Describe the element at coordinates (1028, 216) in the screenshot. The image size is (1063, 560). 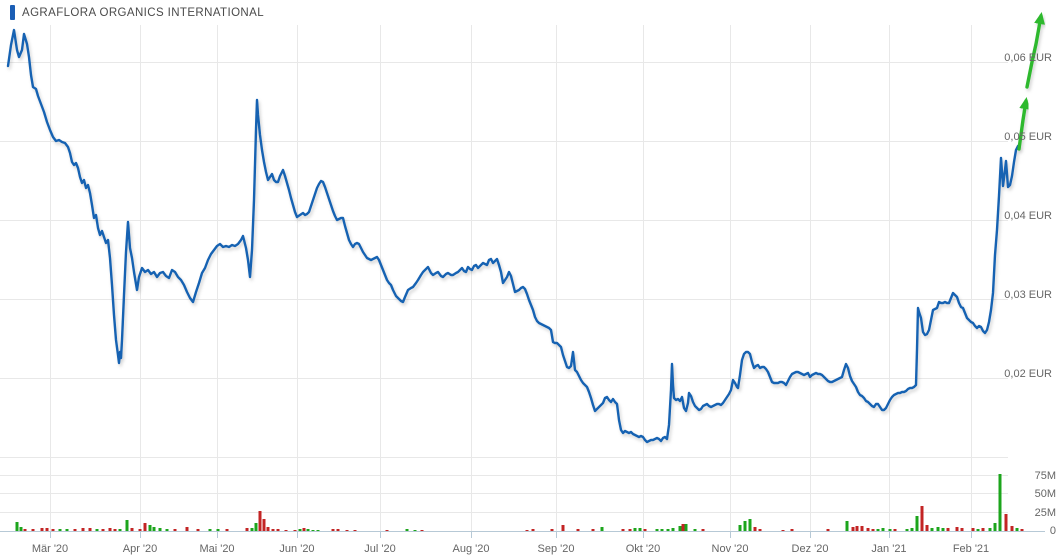
I see `price-axis-label: 0,04 EUR` at that location.